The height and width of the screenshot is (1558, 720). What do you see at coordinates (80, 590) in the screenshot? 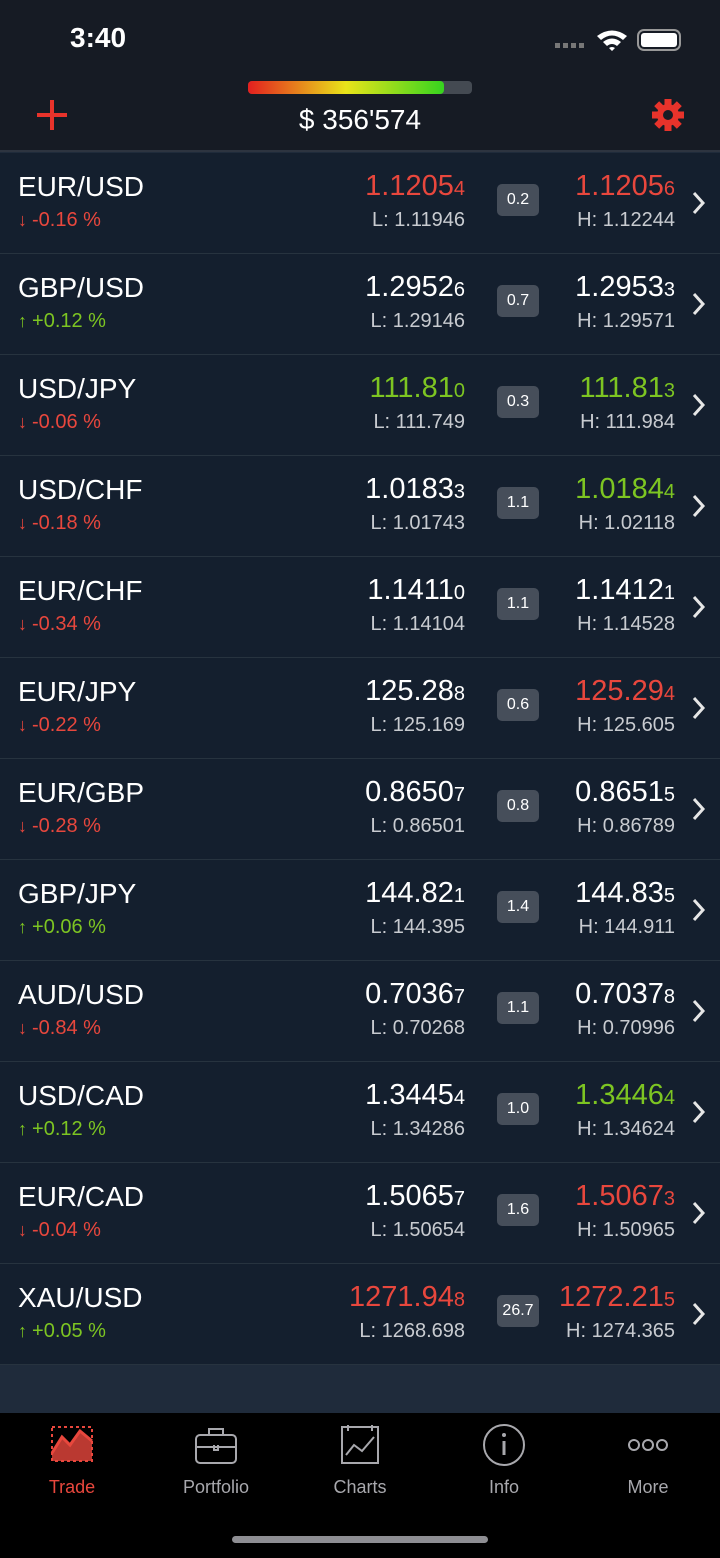
I see `pair-name: EUR/CHF` at bounding box center [80, 590].